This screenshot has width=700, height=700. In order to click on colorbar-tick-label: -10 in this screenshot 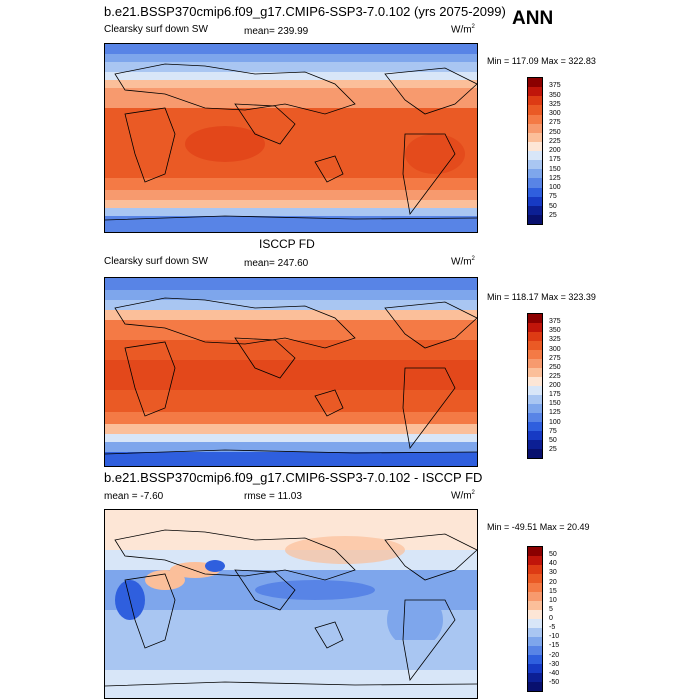, I will do `click(554, 637)`.